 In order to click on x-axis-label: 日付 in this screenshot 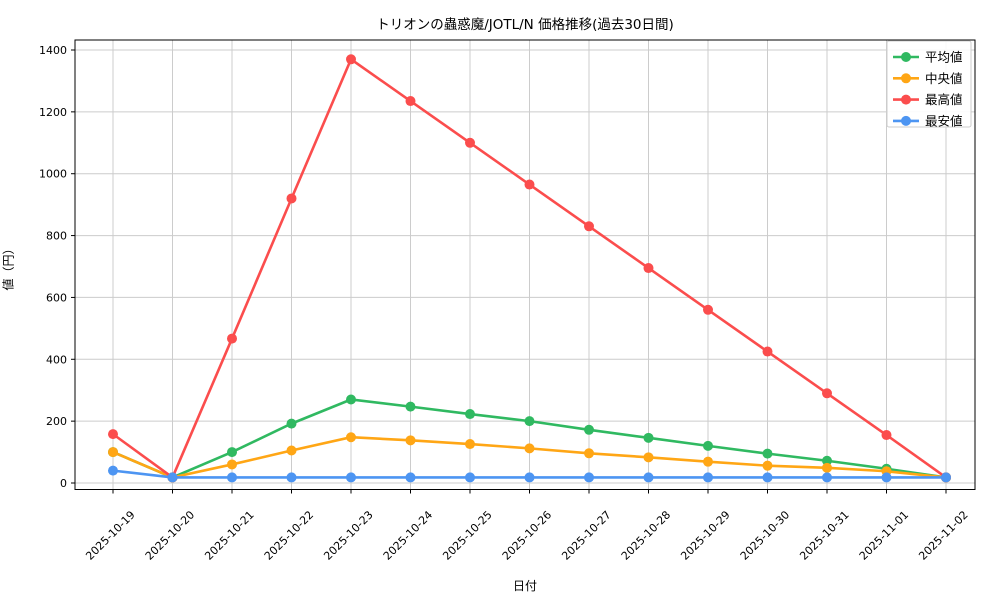, I will do `click(524, 586)`.